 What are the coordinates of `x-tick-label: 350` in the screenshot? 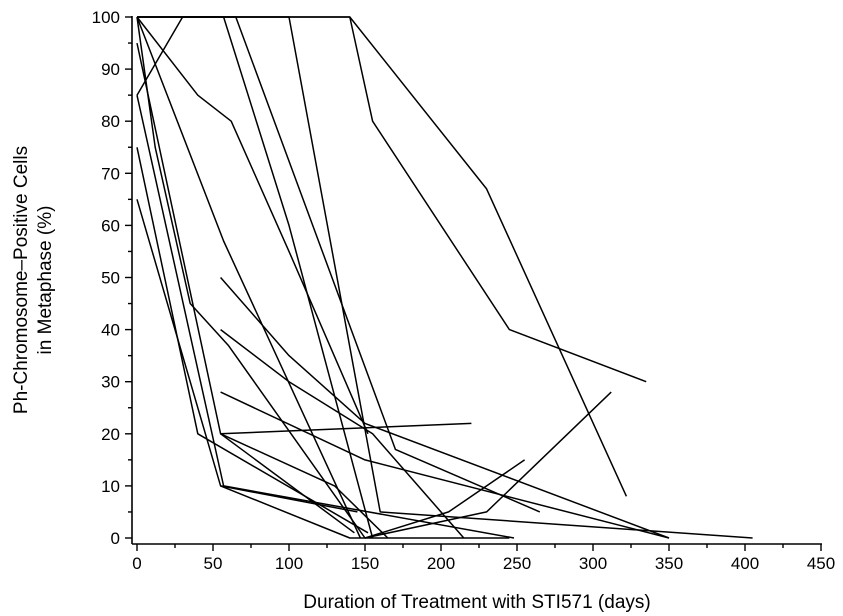 It's located at (669, 563).